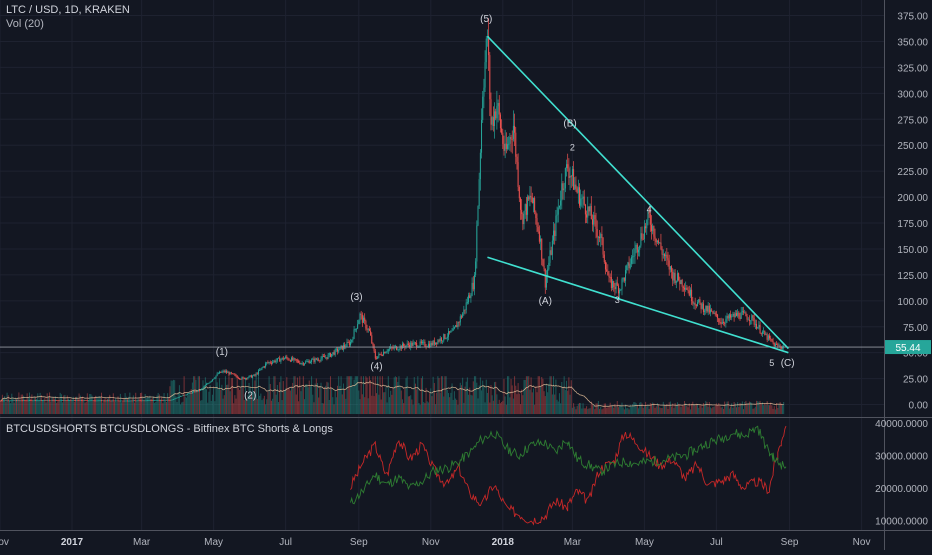  I want to click on time-tick-label: Jul, so click(285, 542).